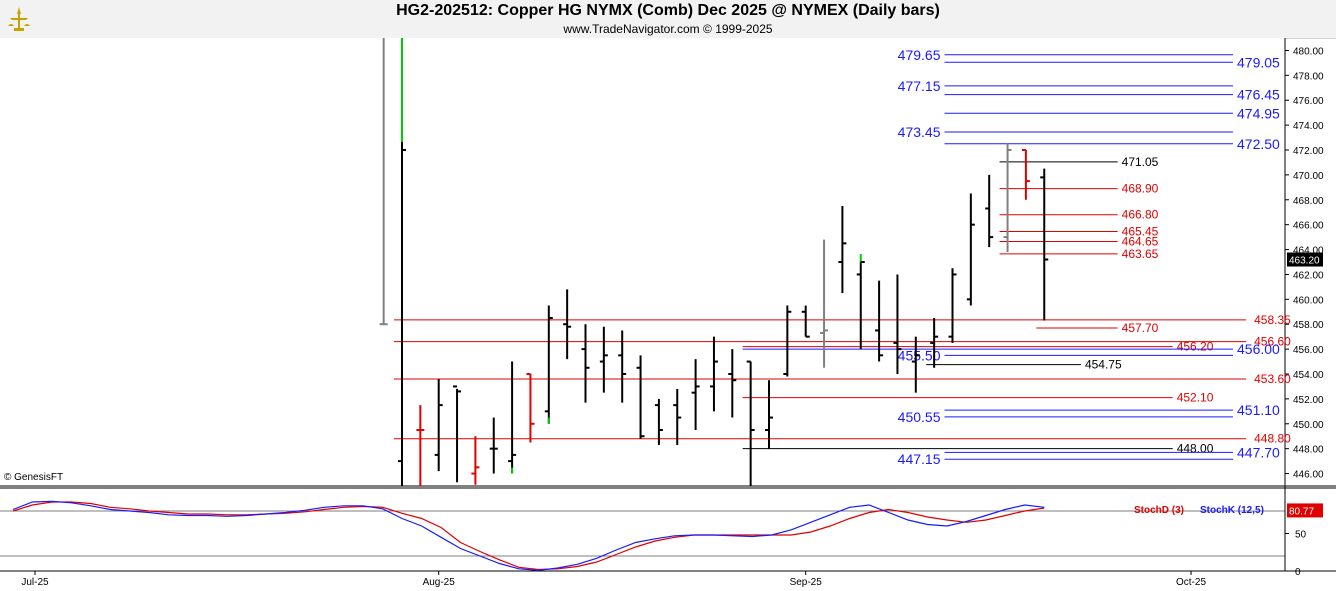 This screenshot has width=1336, height=591. Describe the element at coordinates (1140, 254) in the screenshot. I see `level-label: 463.65` at that location.